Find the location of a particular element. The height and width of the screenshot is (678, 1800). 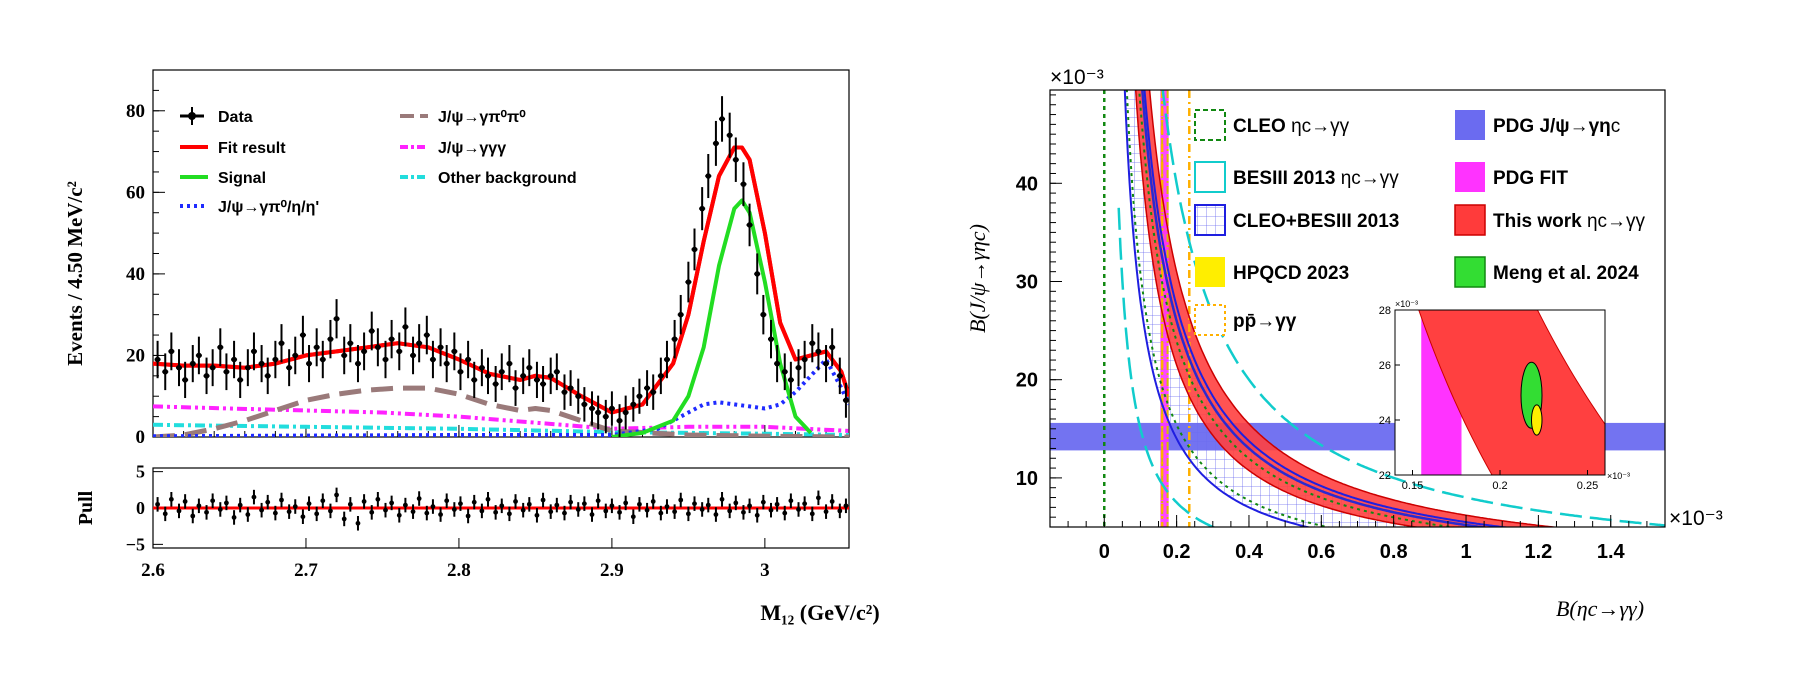

legend-label-sub: c is located at coordinates (1616, 126).